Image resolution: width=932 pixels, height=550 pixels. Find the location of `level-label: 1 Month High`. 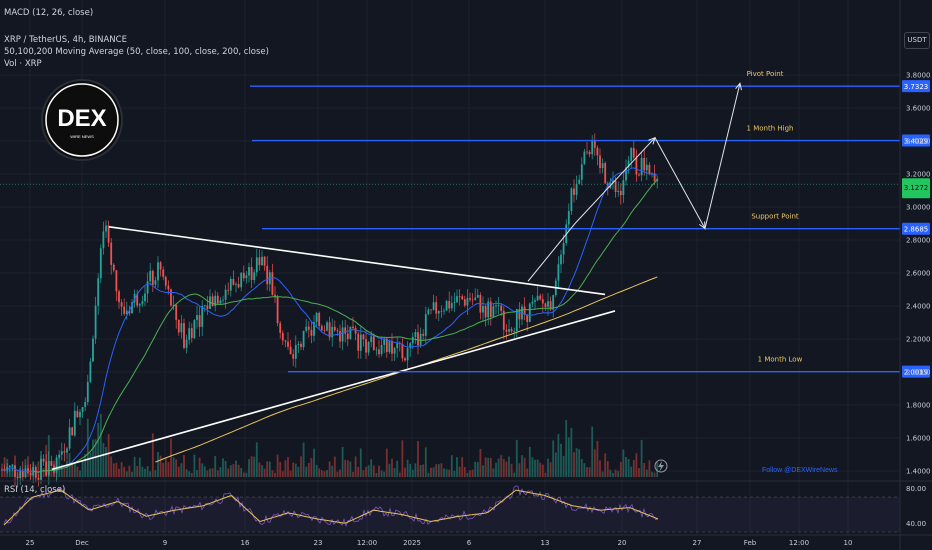

level-label: 1 Month High is located at coordinates (770, 129).